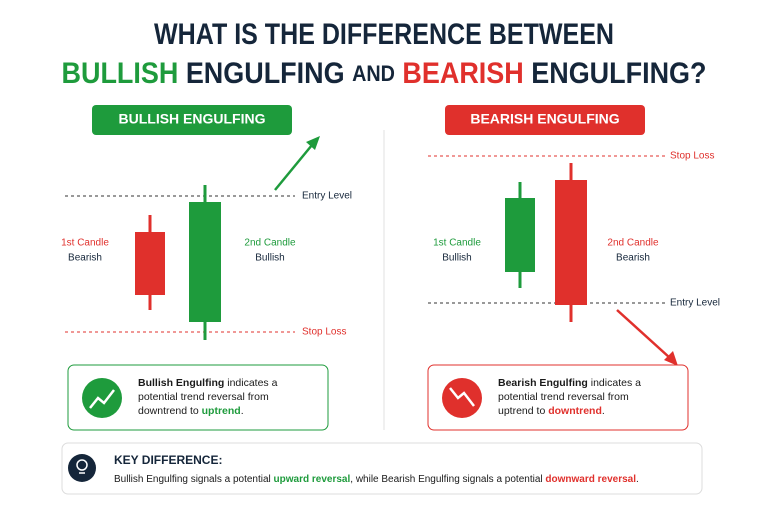 Image resolution: width=768 pixels, height=512 pixels. What do you see at coordinates (373, 73) in the screenshot?
I see `title-and: AND` at bounding box center [373, 73].